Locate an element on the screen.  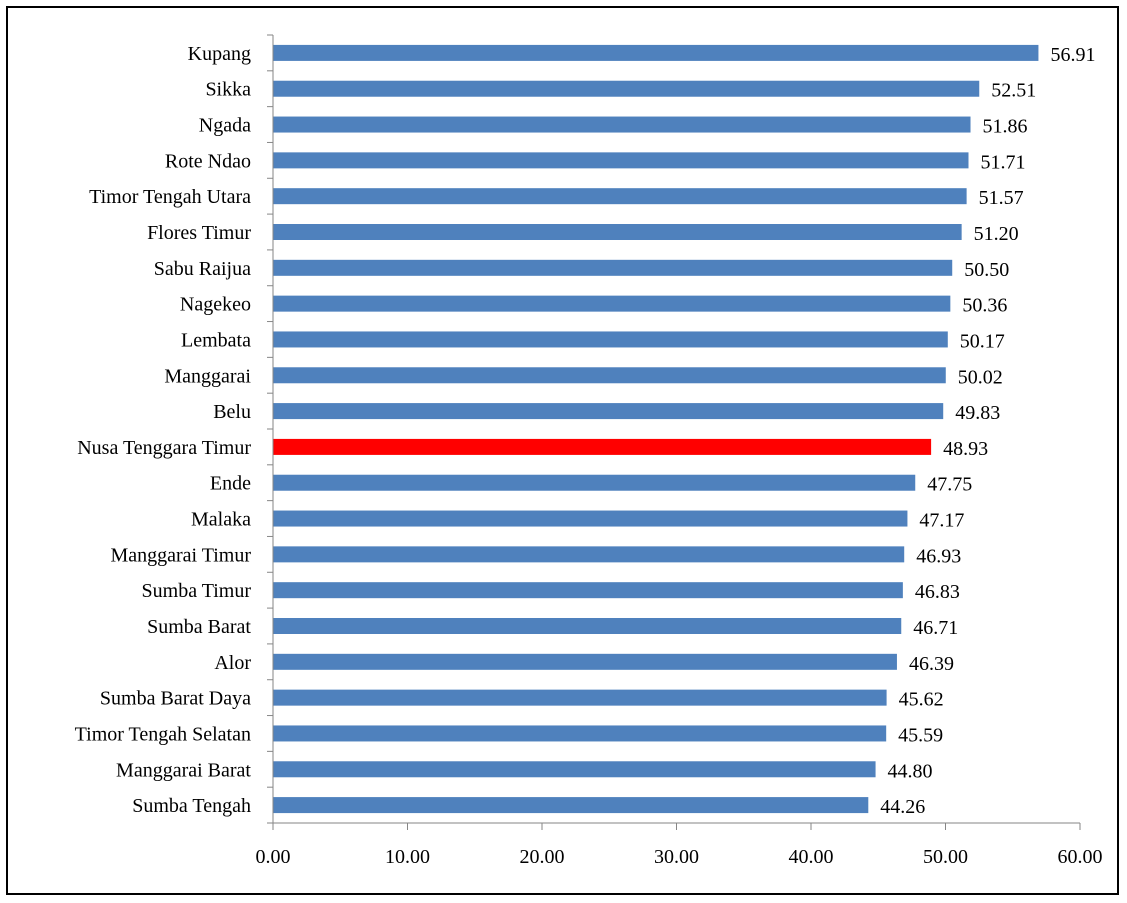
value-label: 45.62 is located at coordinates (921, 700).